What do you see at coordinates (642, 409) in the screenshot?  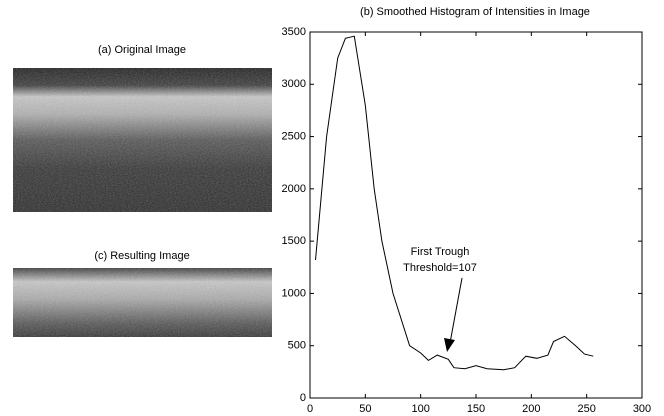 I see `x-tick-label: 300` at bounding box center [642, 409].